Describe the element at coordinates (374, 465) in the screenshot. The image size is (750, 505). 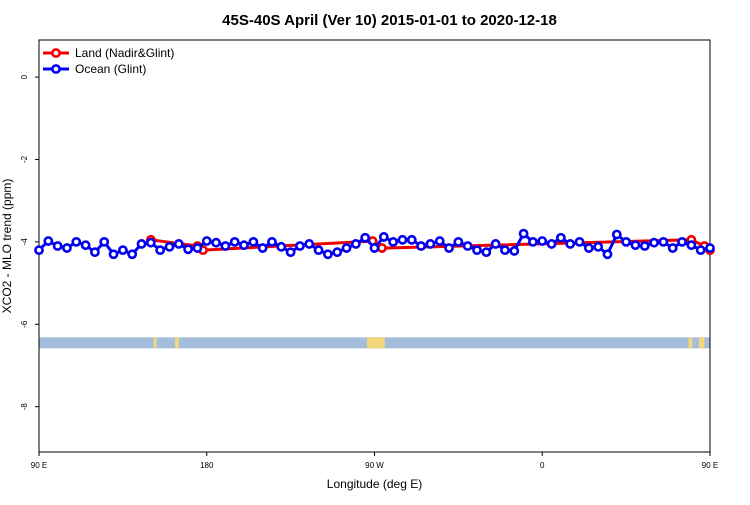
I see `x-tick-label: 90 W` at that location.